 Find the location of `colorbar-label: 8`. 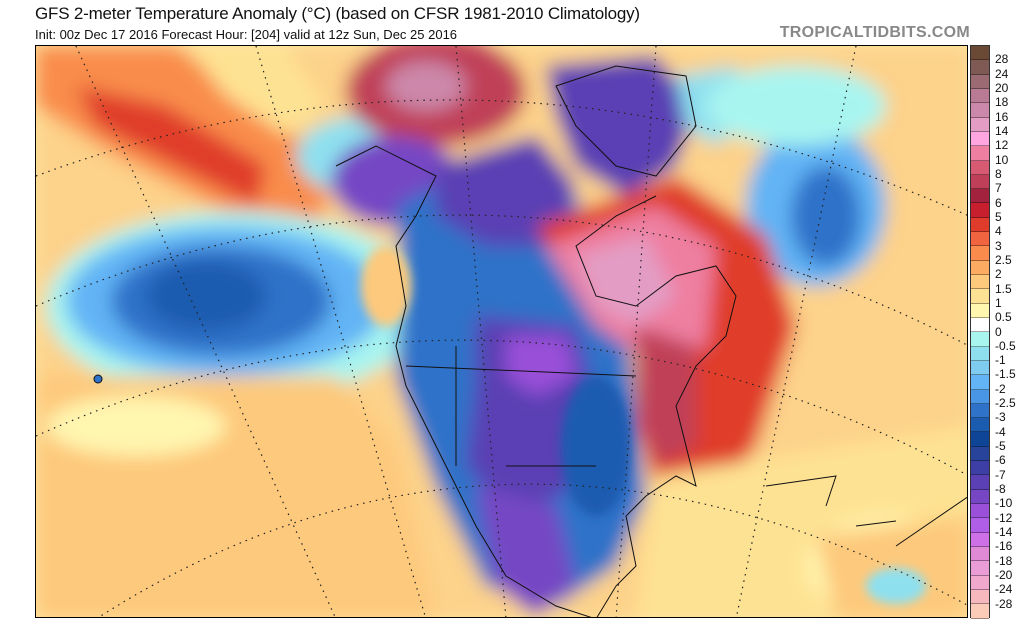

colorbar-label: 8 is located at coordinates (998, 173).